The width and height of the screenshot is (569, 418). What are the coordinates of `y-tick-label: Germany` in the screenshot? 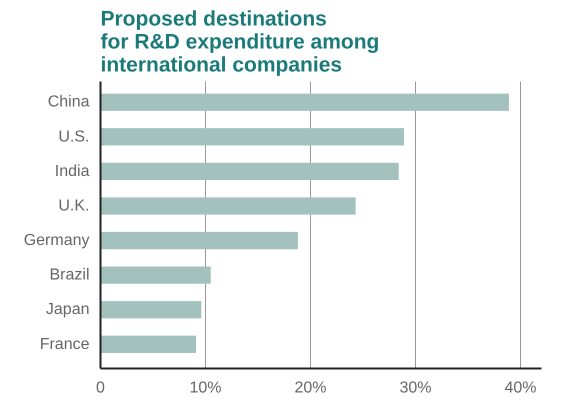 It's located at (57, 241).